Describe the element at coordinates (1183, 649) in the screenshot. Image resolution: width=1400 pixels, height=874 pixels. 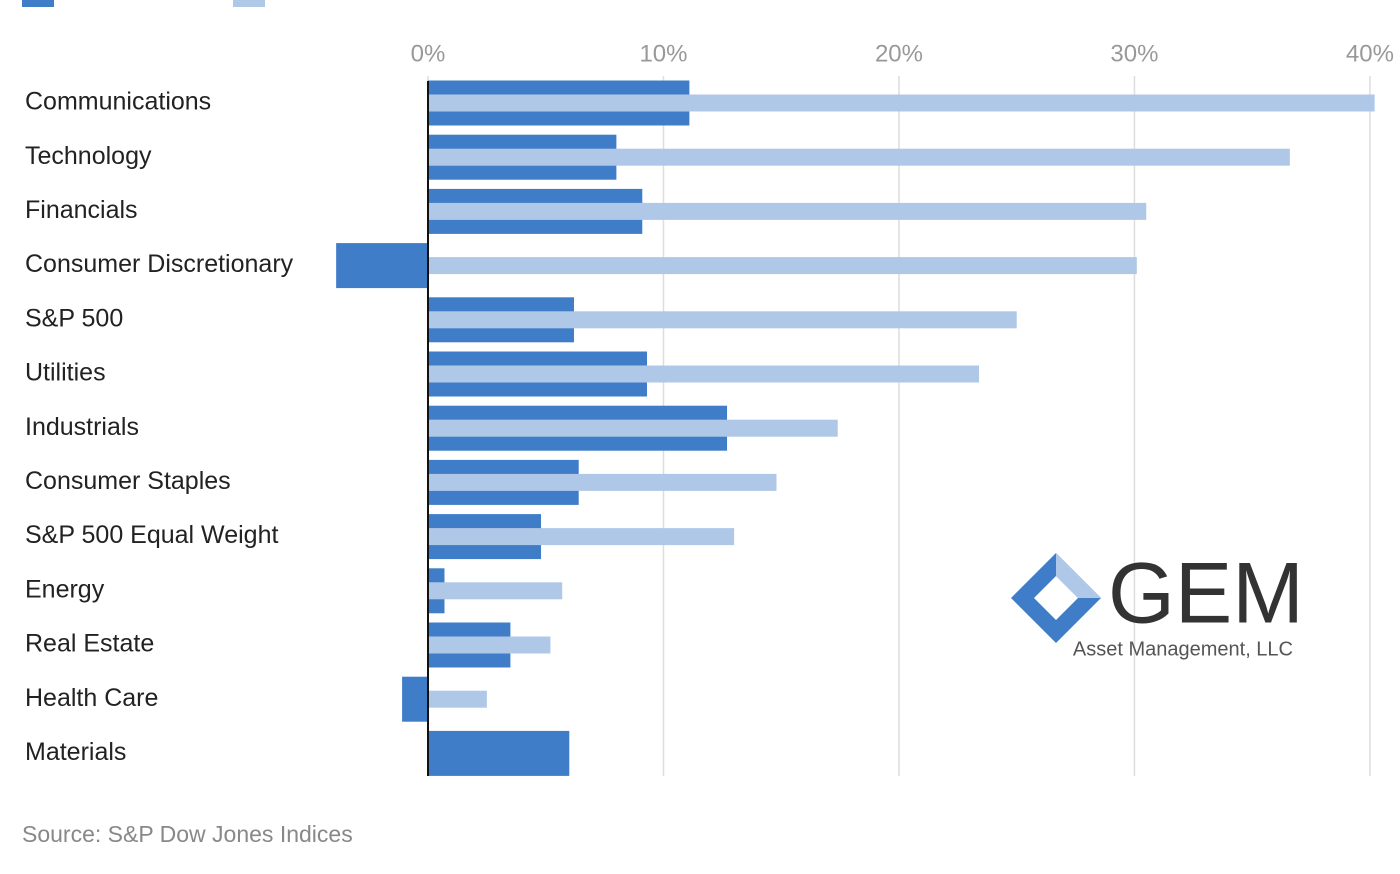
I see `logo-tagline: Asset Management, LLC` at that location.